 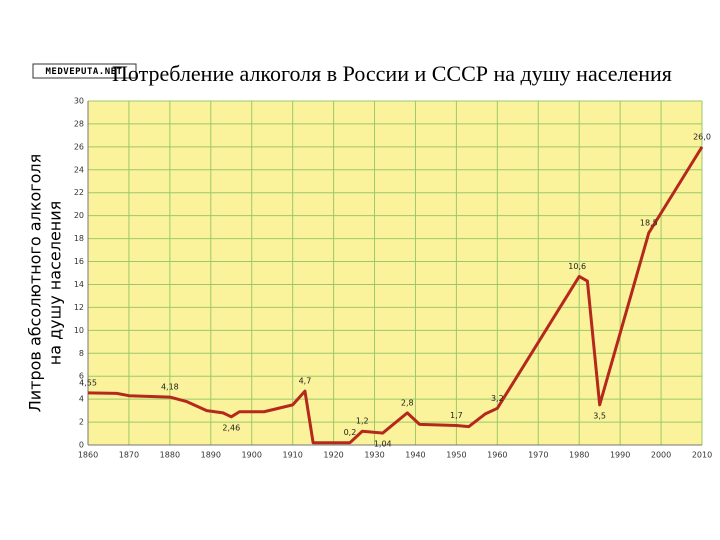 I want to click on y-tick-label: 18, so click(x=79, y=238).